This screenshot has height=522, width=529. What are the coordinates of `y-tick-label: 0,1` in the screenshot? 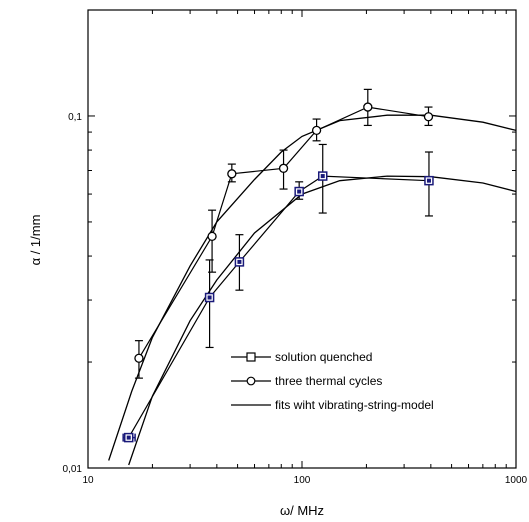 It's located at (75, 117).